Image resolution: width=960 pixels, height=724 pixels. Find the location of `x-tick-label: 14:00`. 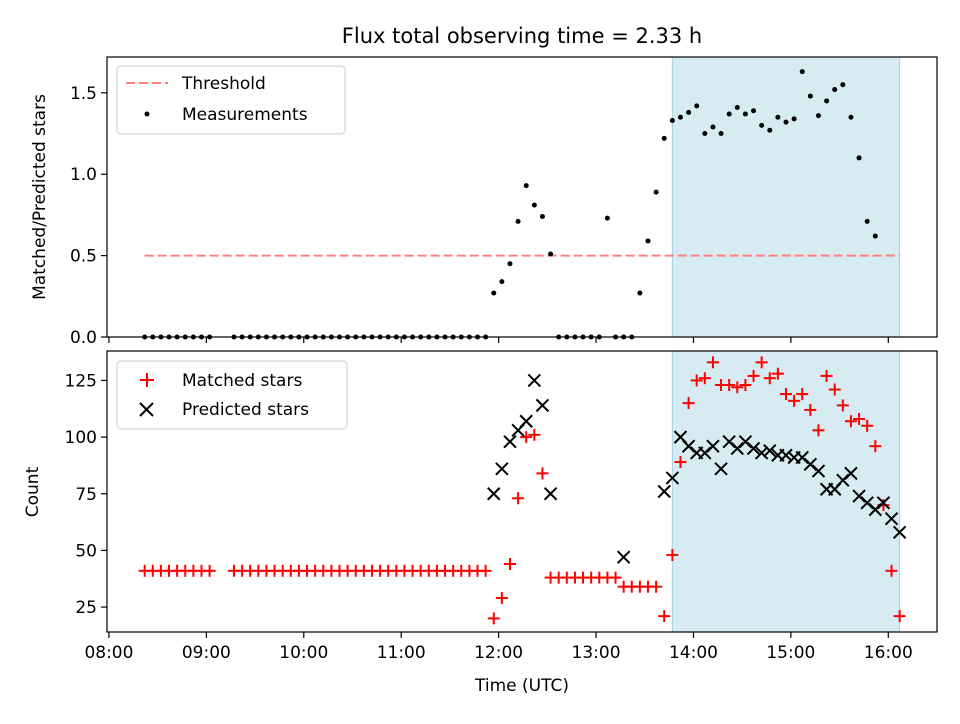

x-tick-label: 14:00 is located at coordinates (693, 653).